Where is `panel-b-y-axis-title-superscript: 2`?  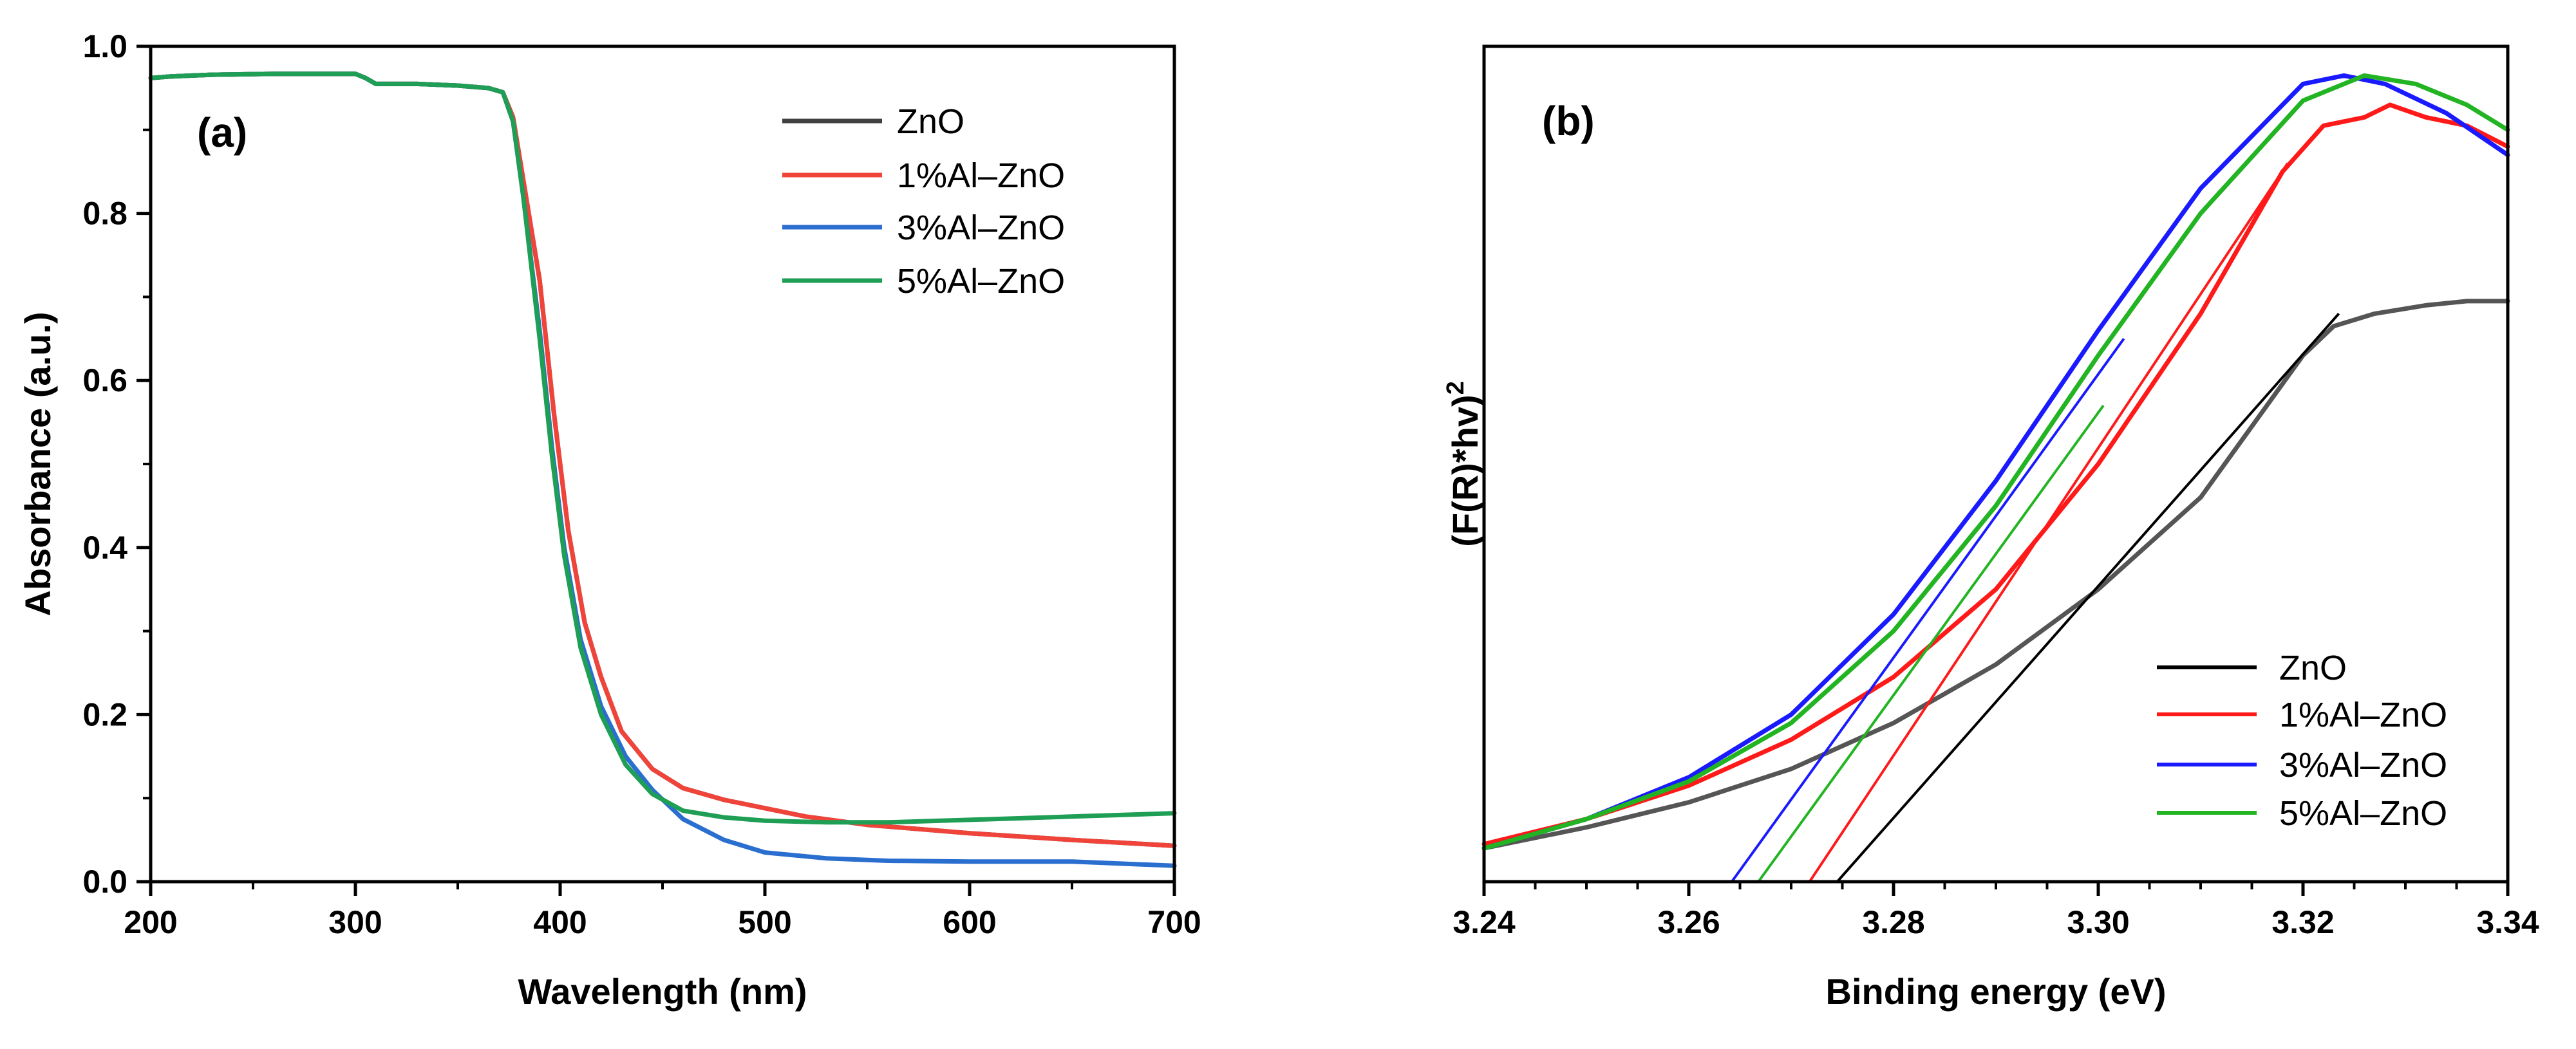 panel-b-y-axis-title-superscript: 2 is located at coordinates (1455, 388).